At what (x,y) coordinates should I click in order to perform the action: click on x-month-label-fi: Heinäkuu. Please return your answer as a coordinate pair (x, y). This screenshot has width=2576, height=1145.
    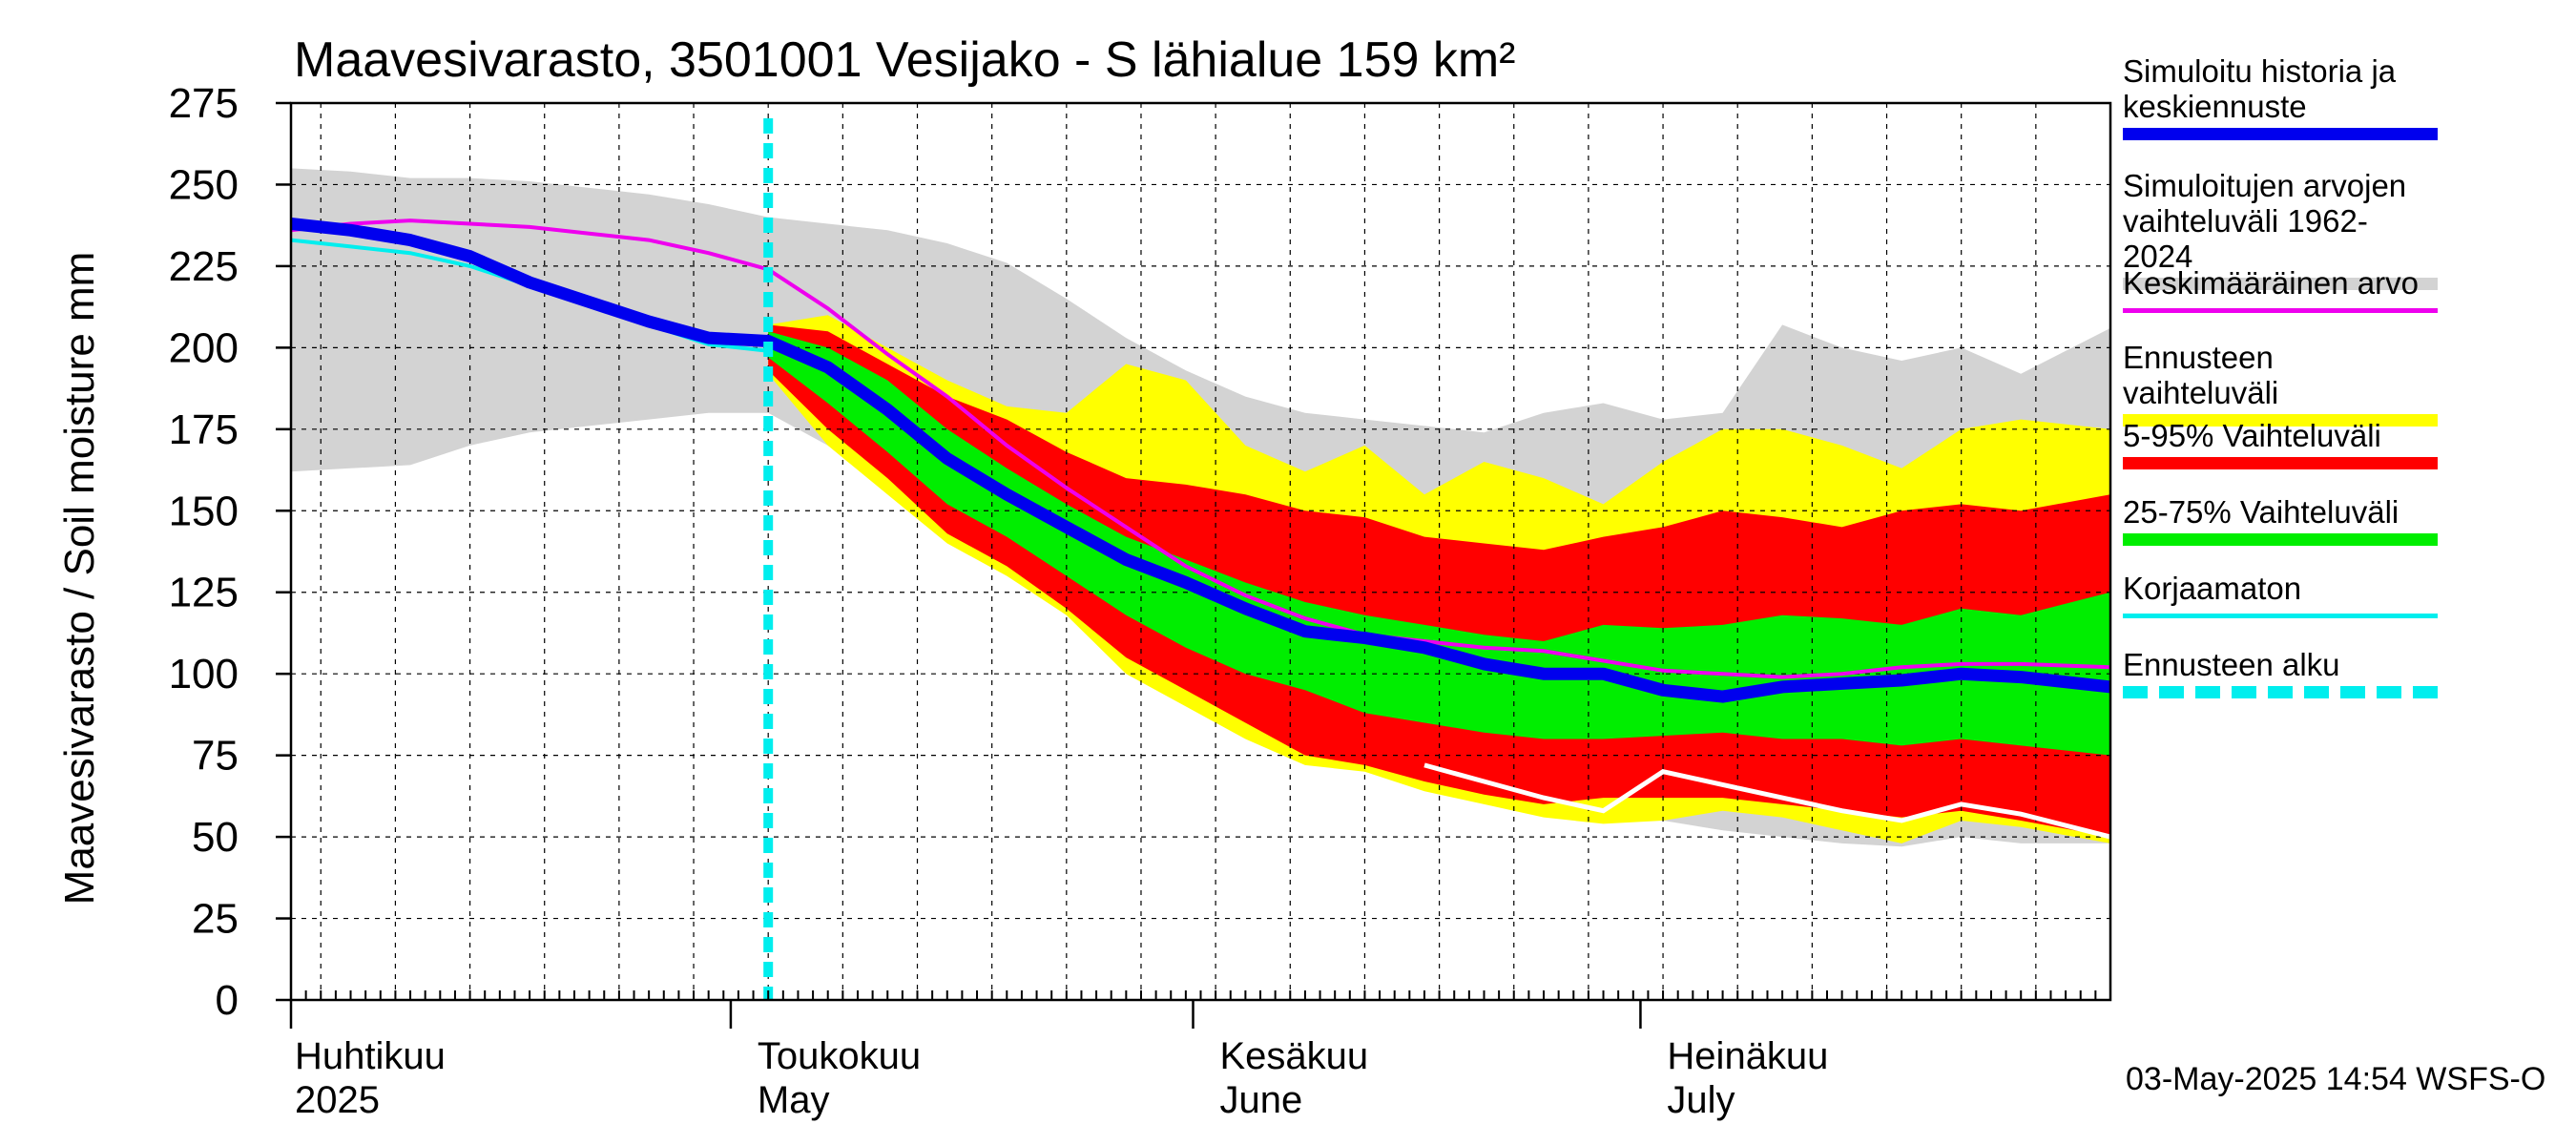
    Looking at the image, I should click on (1747, 1056).